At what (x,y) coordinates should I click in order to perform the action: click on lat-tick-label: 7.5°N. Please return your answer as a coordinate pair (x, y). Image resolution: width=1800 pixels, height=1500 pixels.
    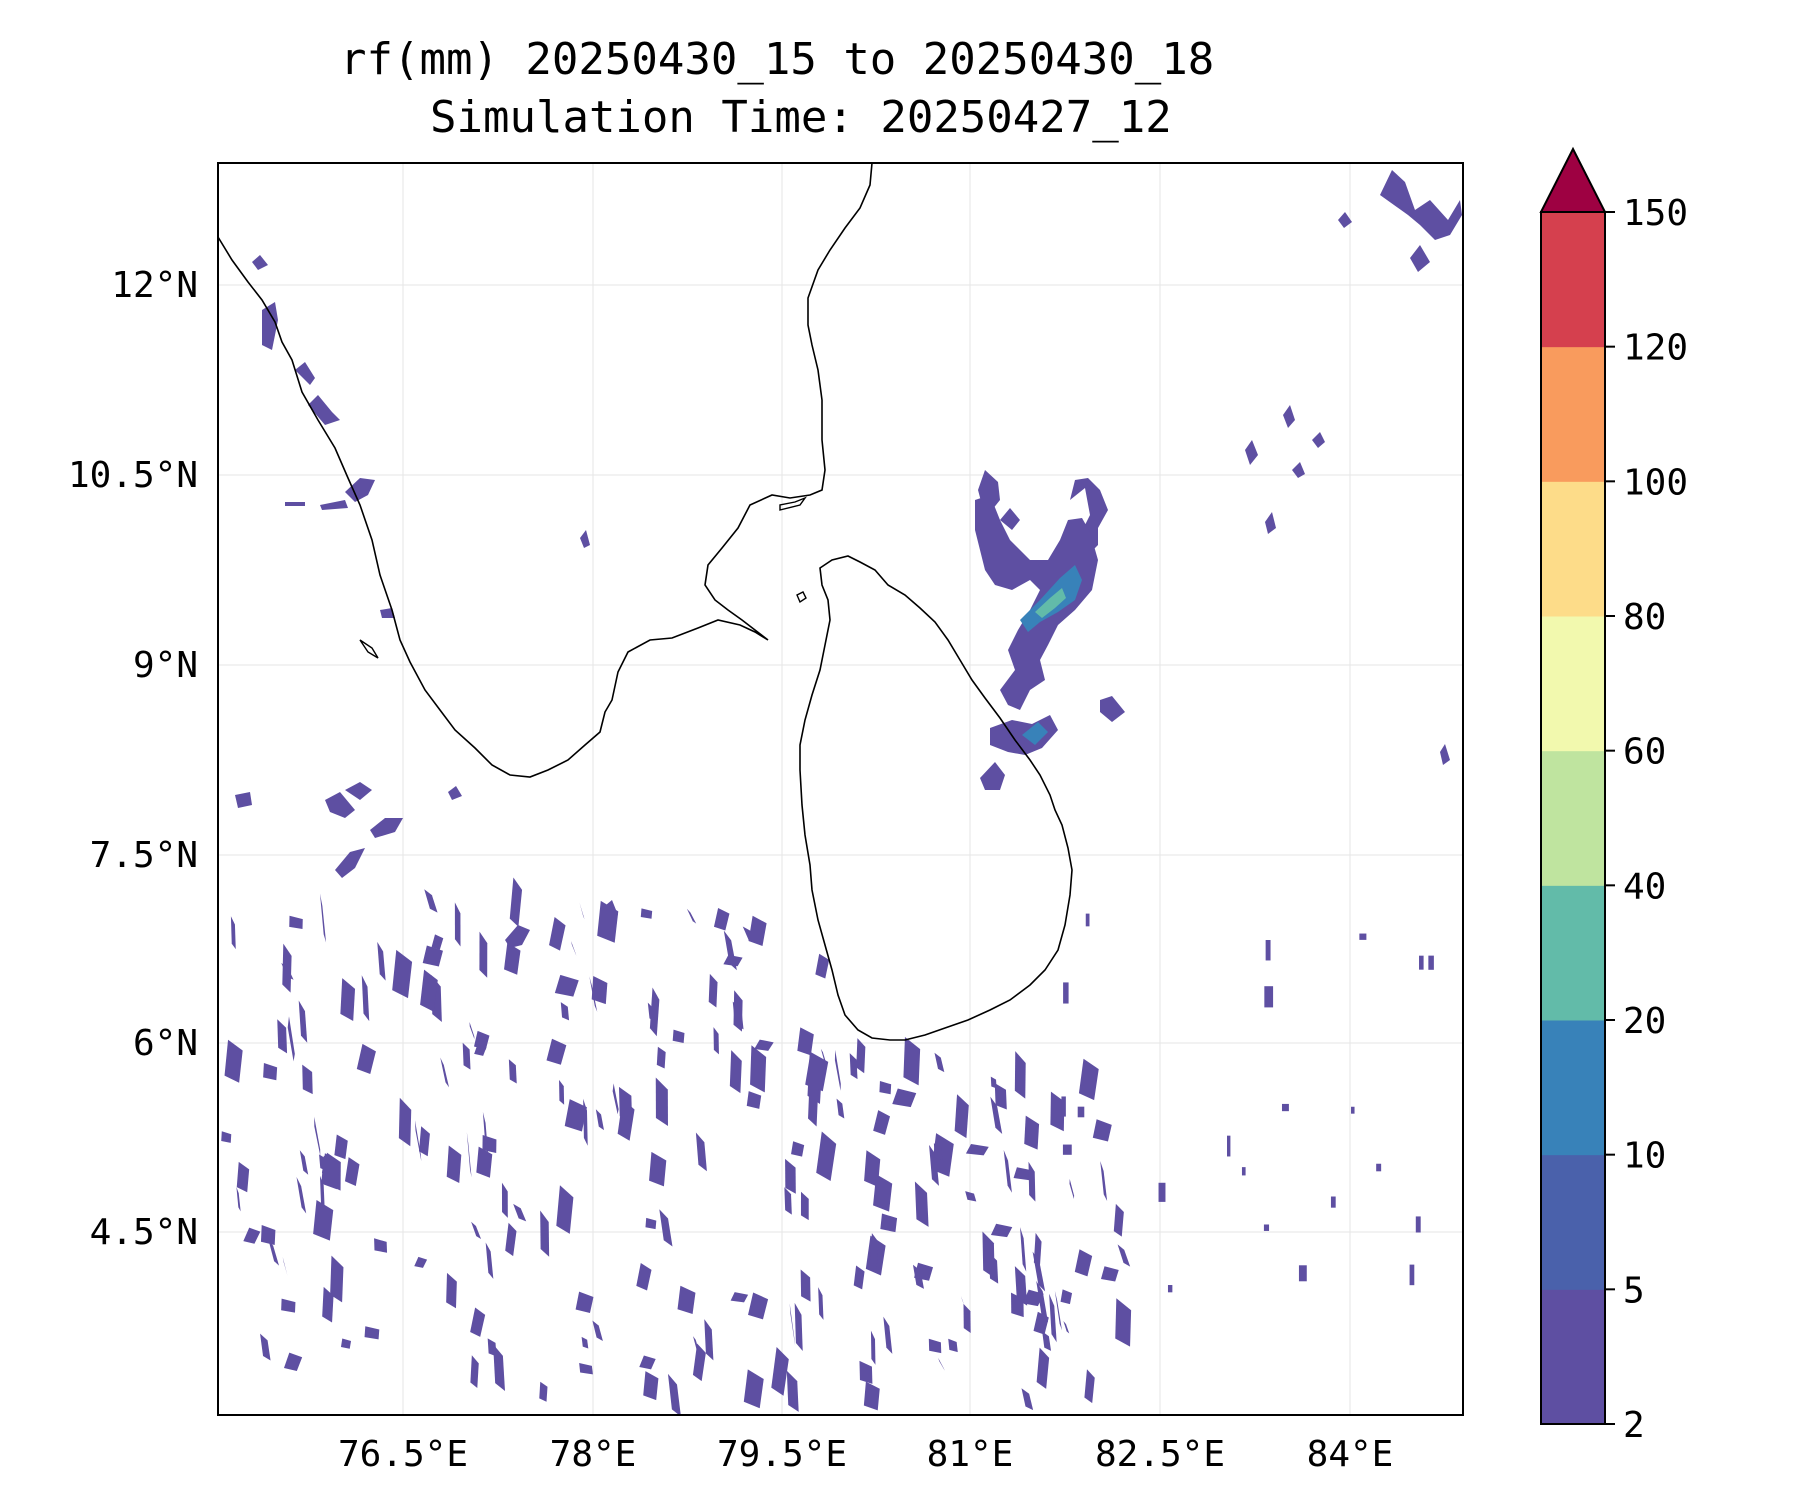
    Looking at the image, I should click on (144, 855).